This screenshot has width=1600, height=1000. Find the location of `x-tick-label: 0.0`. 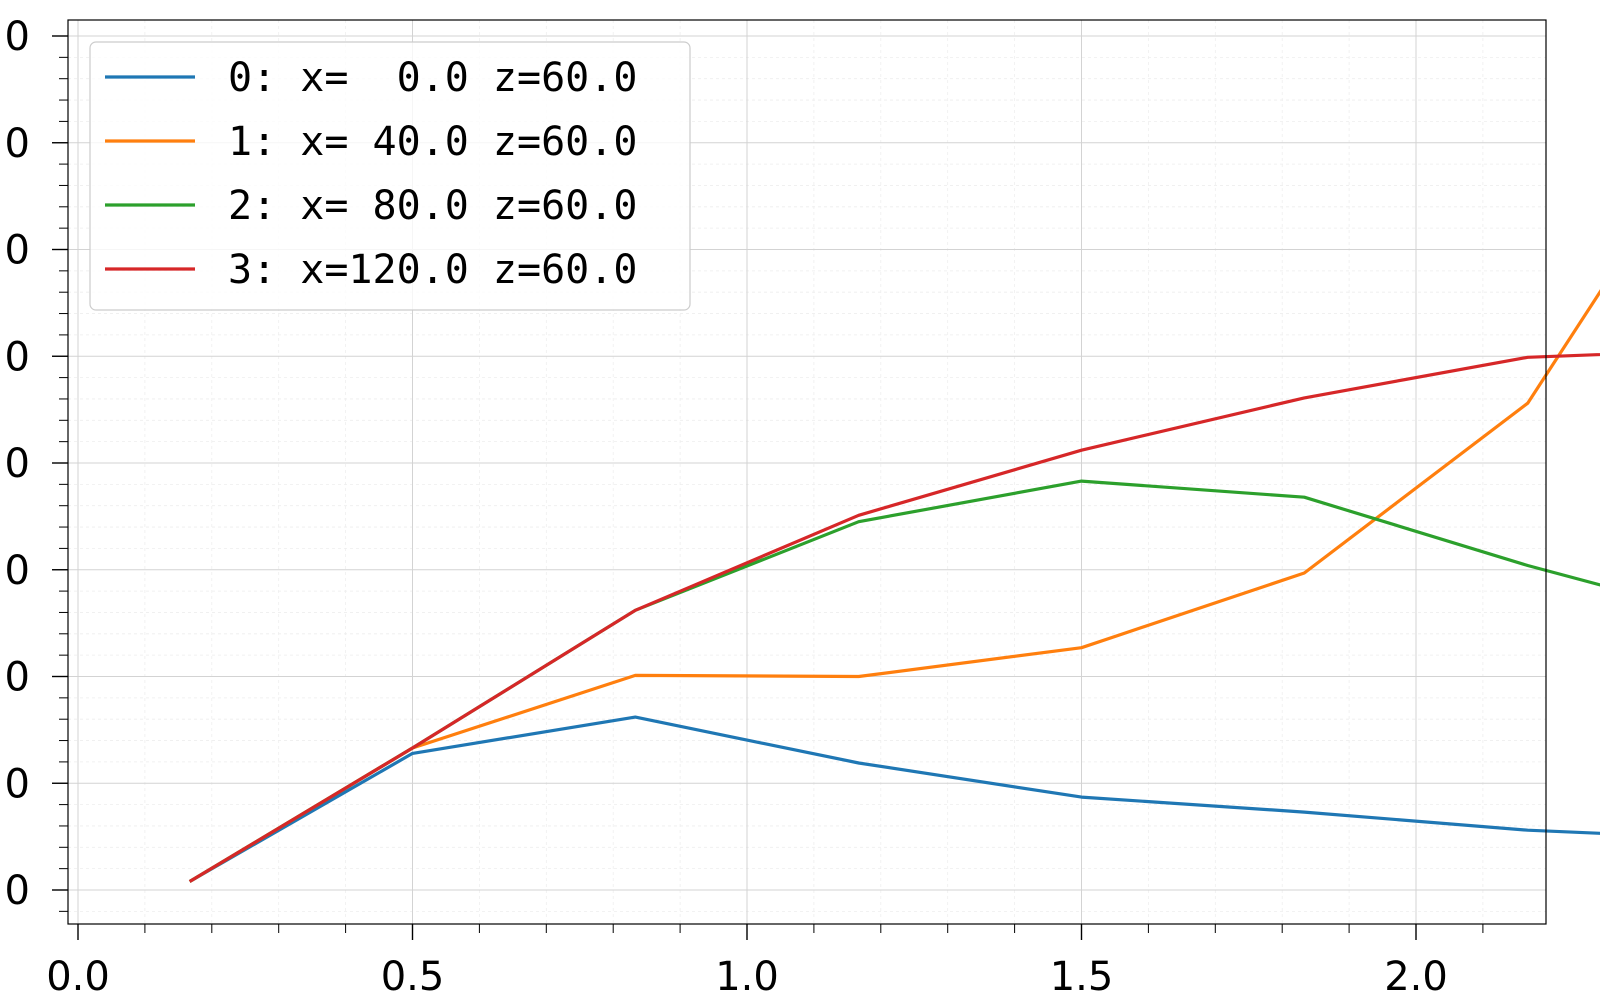

x-tick-label: 0.0 is located at coordinates (78, 977).